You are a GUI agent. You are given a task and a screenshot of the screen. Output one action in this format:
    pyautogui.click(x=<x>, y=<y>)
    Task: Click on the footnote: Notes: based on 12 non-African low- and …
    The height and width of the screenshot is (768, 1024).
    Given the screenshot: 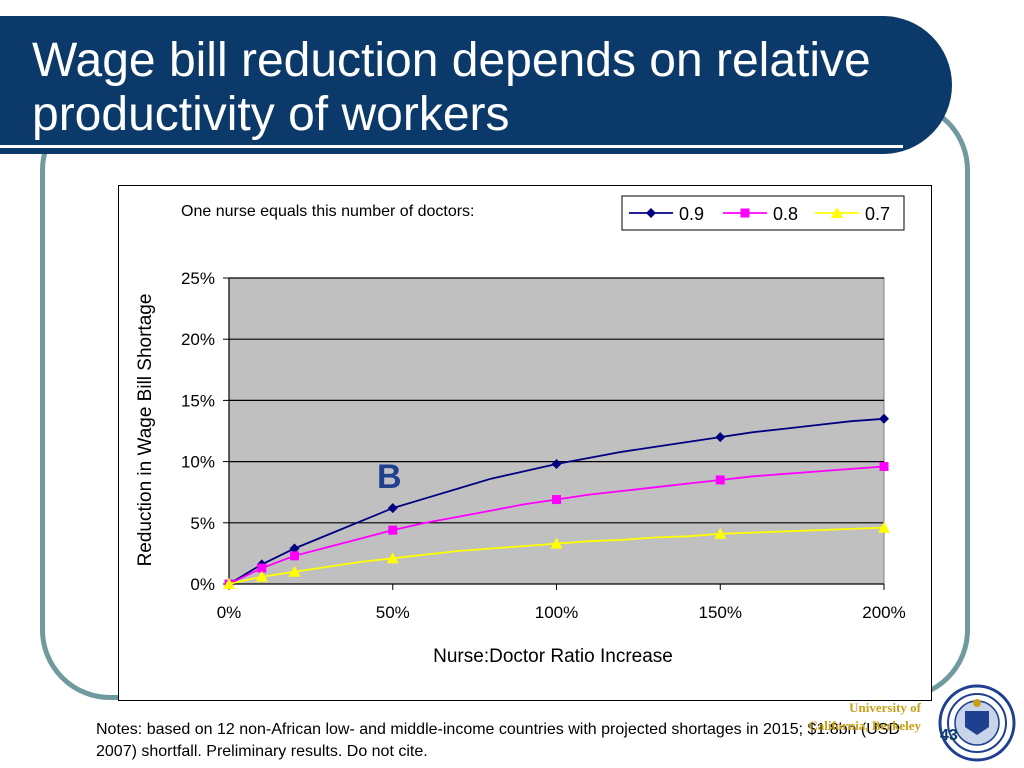 What is the action you would take?
    pyautogui.click(x=498, y=740)
    